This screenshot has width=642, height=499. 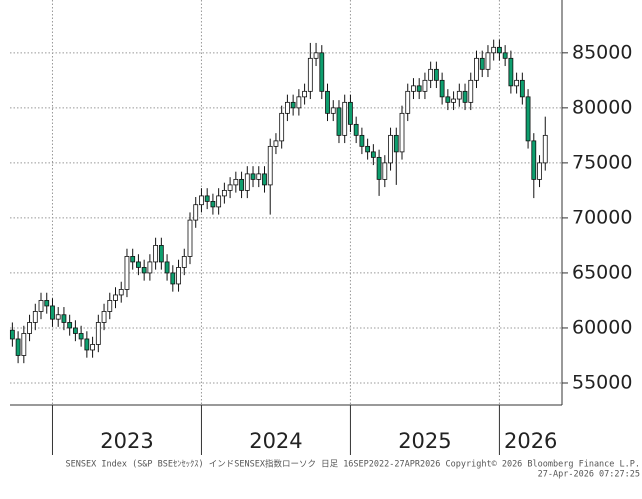 I want to click on y-tick-label: 85000, so click(x=602, y=52).